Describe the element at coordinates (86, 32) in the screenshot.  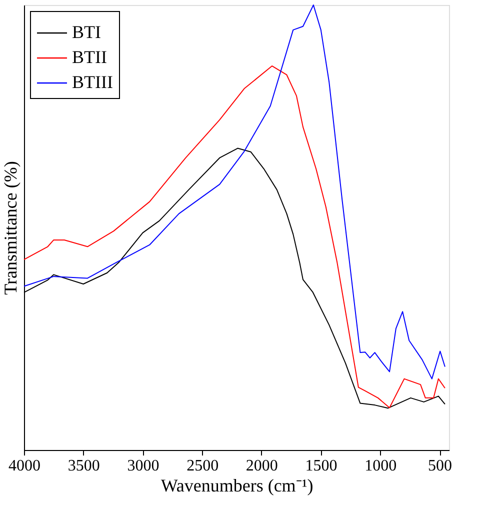
I see `legend-label: BTI` at that location.